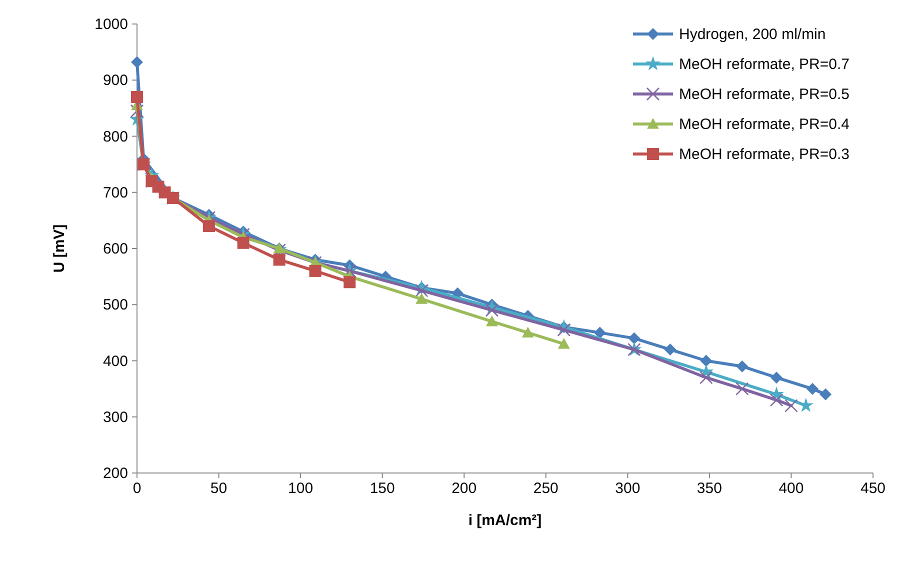 Image resolution: width=905 pixels, height=578 pixels. I want to click on y-tick-label: 1000, so click(111, 24).